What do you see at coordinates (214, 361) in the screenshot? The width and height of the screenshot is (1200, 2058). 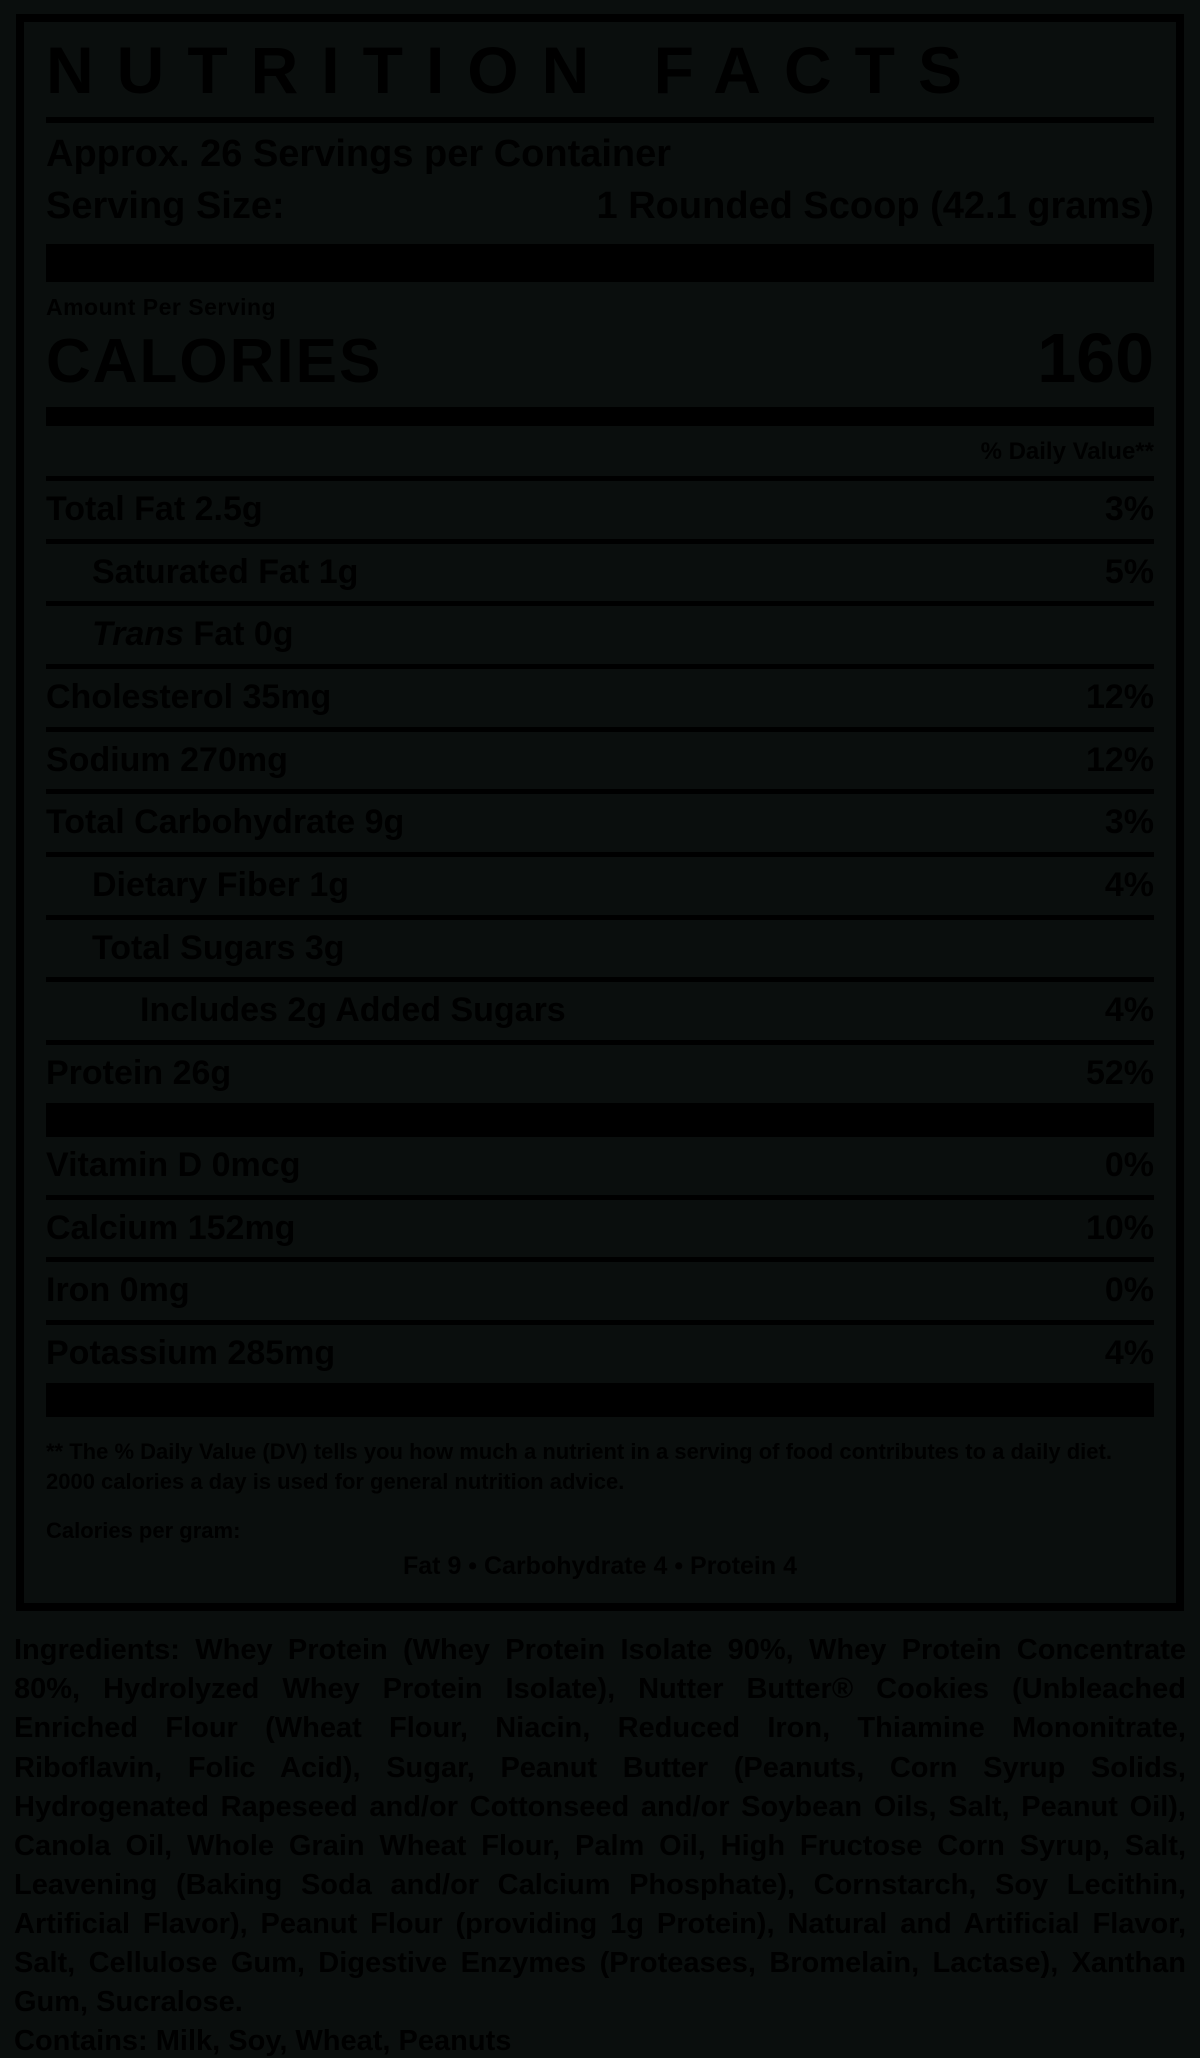 I see `calories-label: CALORIES` at bounding box center [214, 361].